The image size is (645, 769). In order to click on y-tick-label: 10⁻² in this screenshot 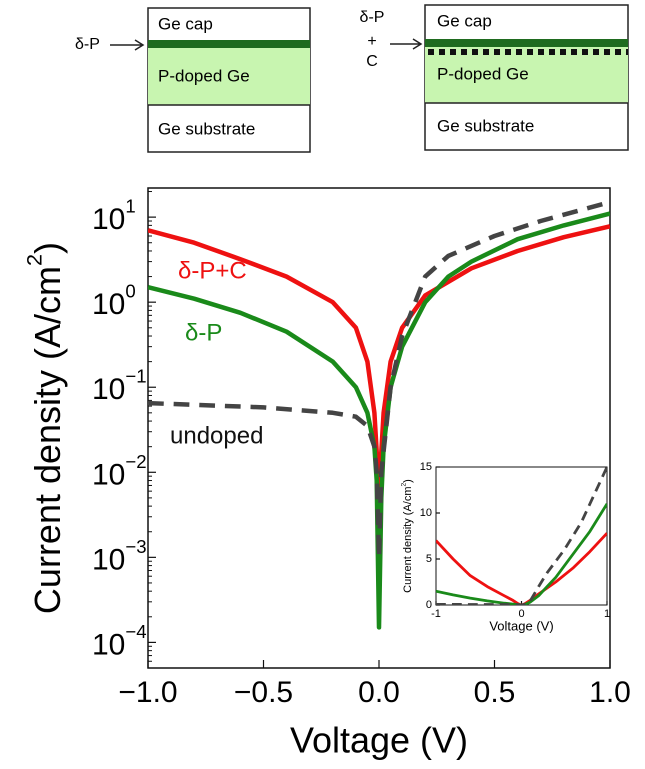, I will do `click(119, 471)`.